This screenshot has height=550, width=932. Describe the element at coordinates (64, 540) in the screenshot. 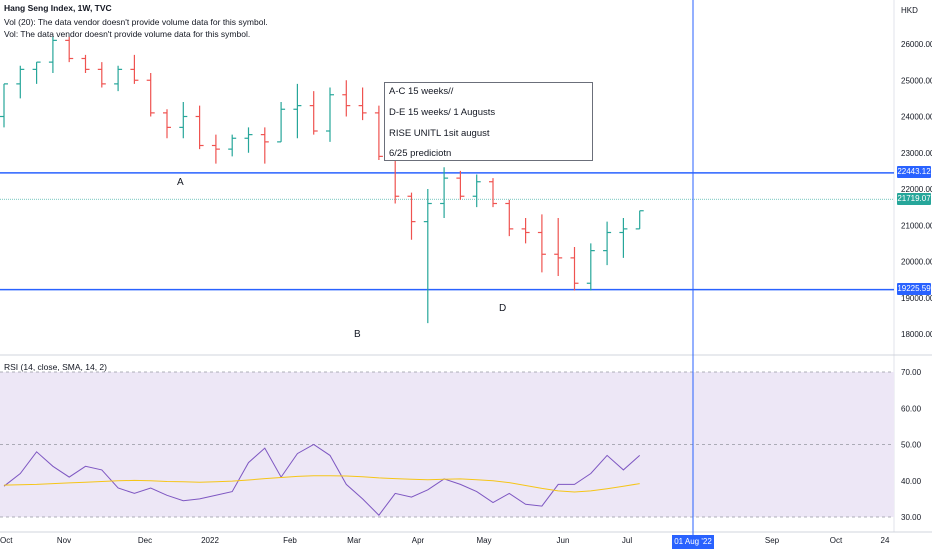

I see `time-axis-tick: Nov` at that location.